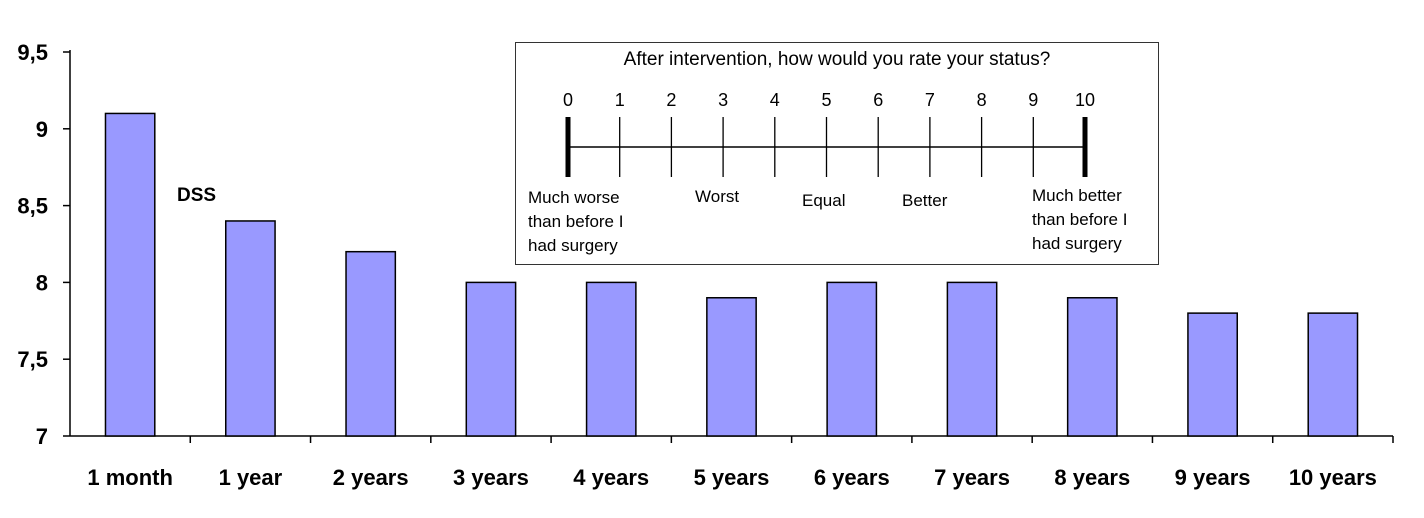  Describe the element at coordinates (1077, 195) in the screenshot. I see `anchor-line: Much better` at that location.